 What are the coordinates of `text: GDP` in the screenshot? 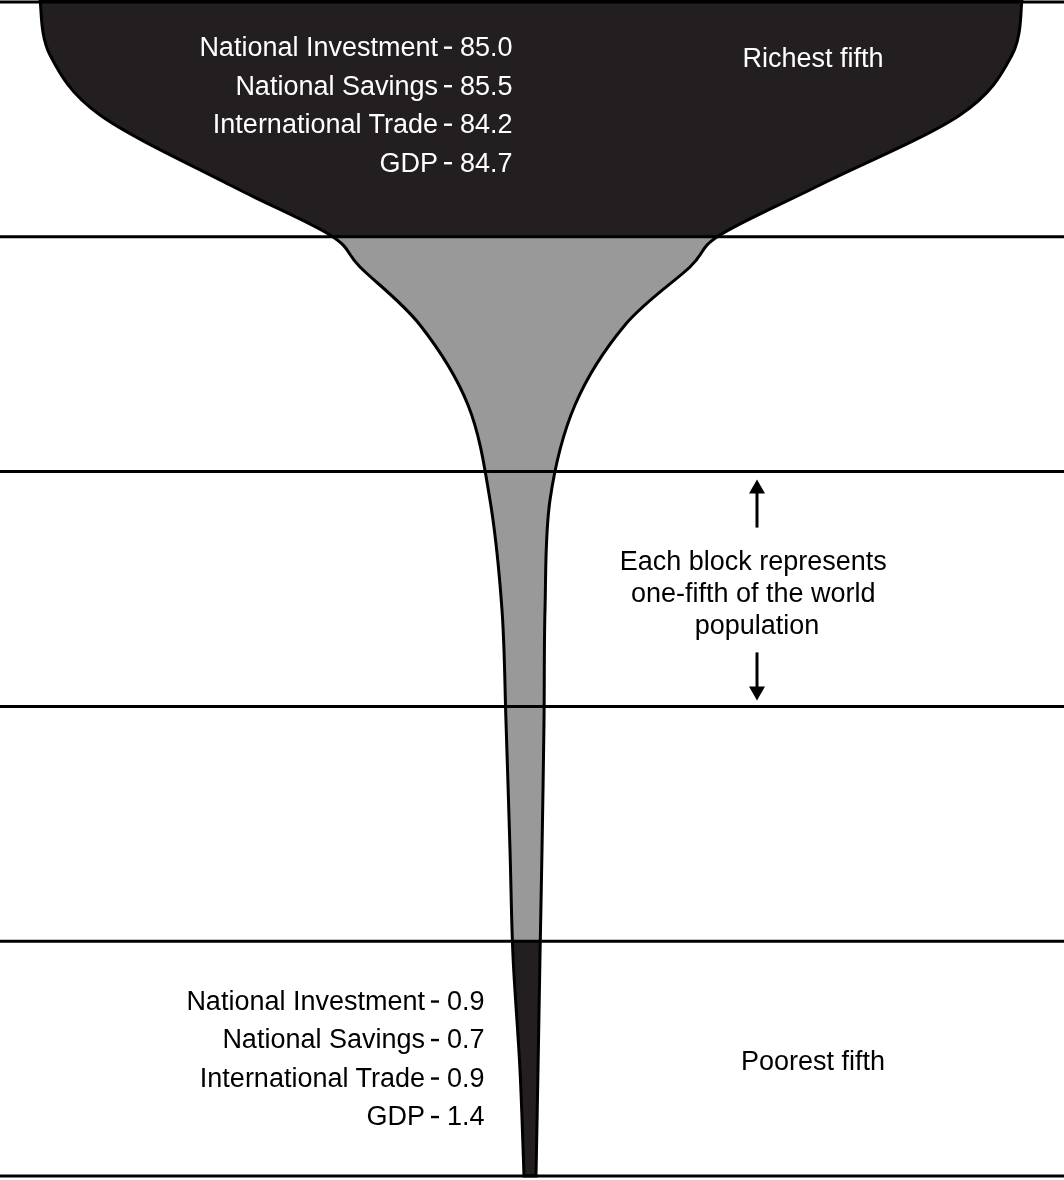 It's located at (395, 1116).